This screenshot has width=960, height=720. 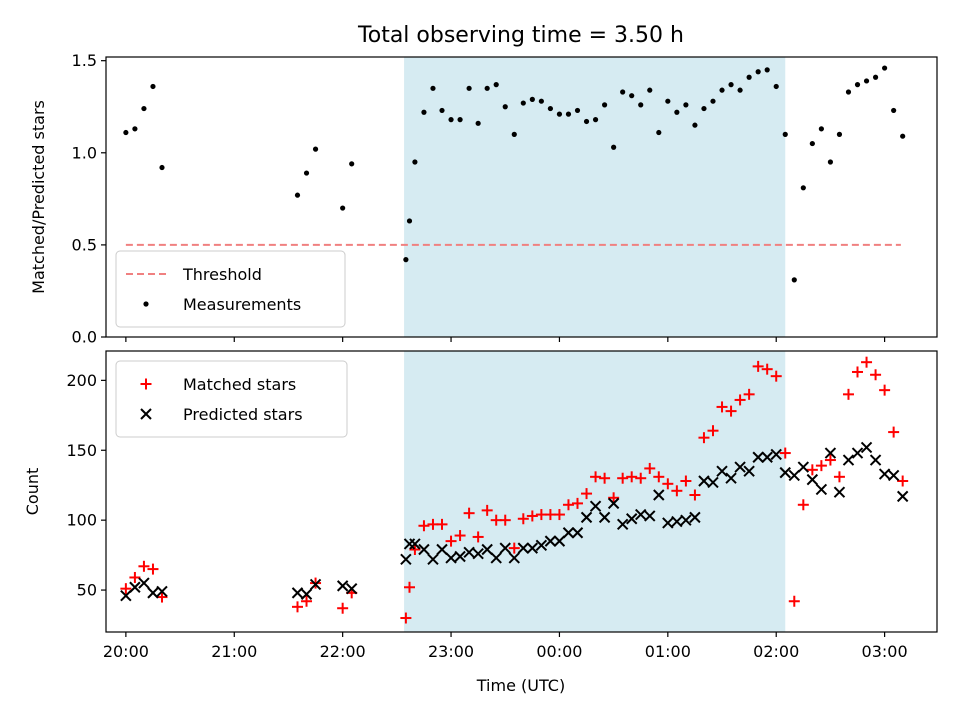 I want to click on x-tick-label: 23:00, so click(x=451, y=651).